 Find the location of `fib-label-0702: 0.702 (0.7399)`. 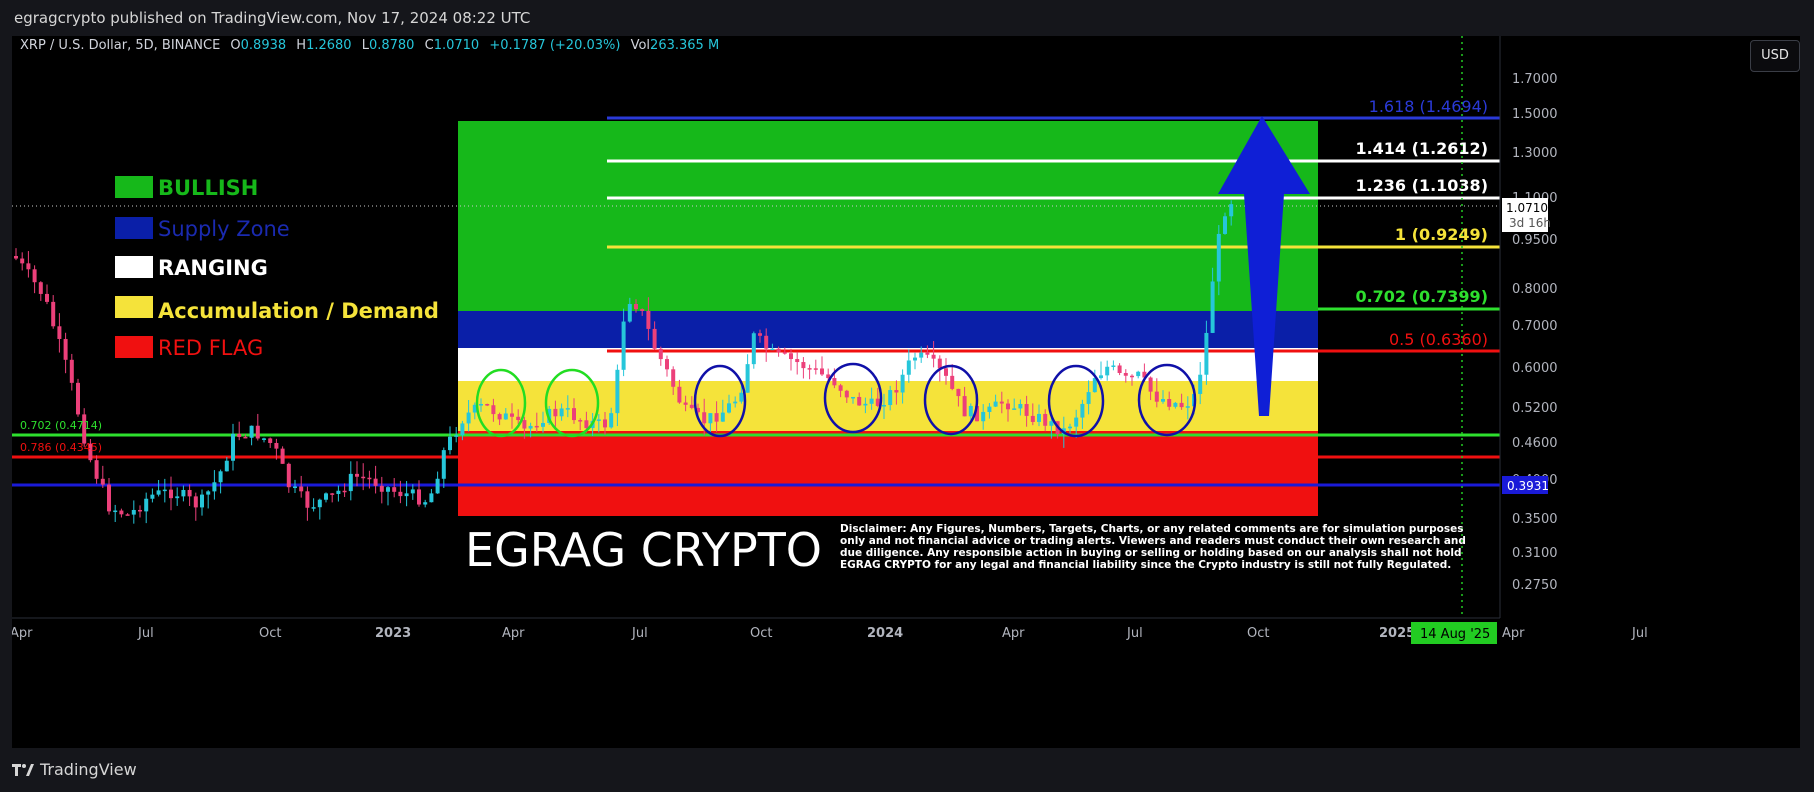

fib-label-0702: 0.702 (0.7399) is located at coordinates (1421, 296).